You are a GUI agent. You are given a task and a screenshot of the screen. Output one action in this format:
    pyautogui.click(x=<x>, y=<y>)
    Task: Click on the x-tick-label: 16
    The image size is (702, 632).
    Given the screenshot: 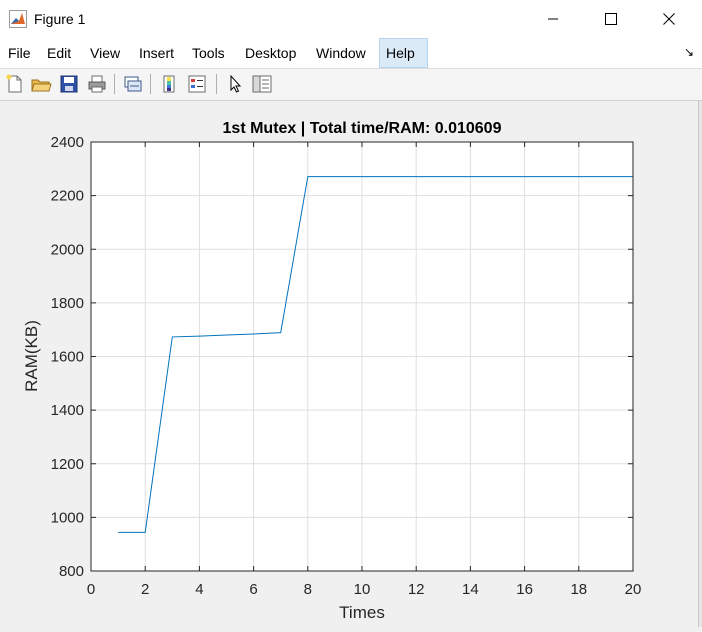 What is the action you would take?
    pyautogui.click(x=524, y=589)
    